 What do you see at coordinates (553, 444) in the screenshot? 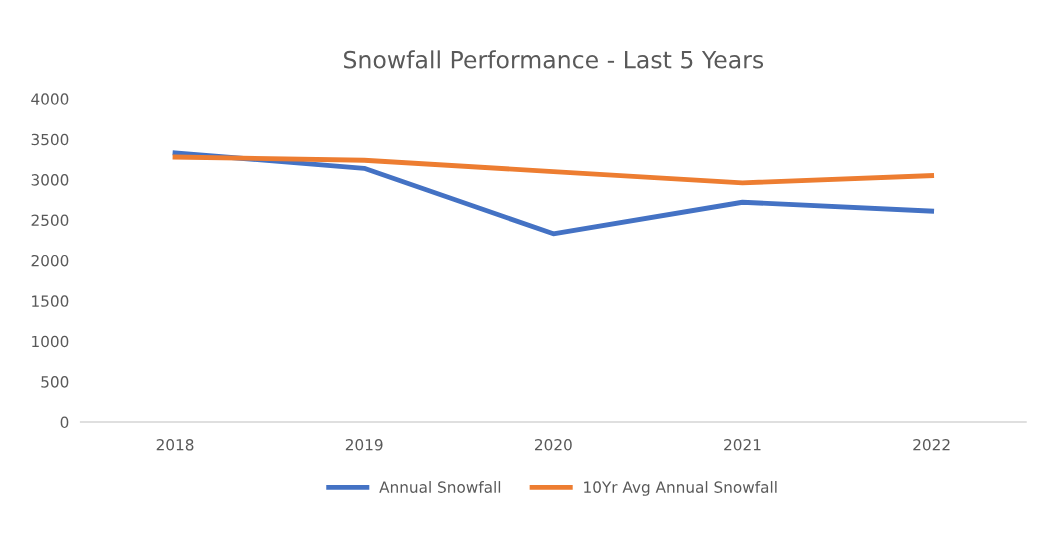
I see `x-tick-label: 2020` at bounding box center [553, 444].